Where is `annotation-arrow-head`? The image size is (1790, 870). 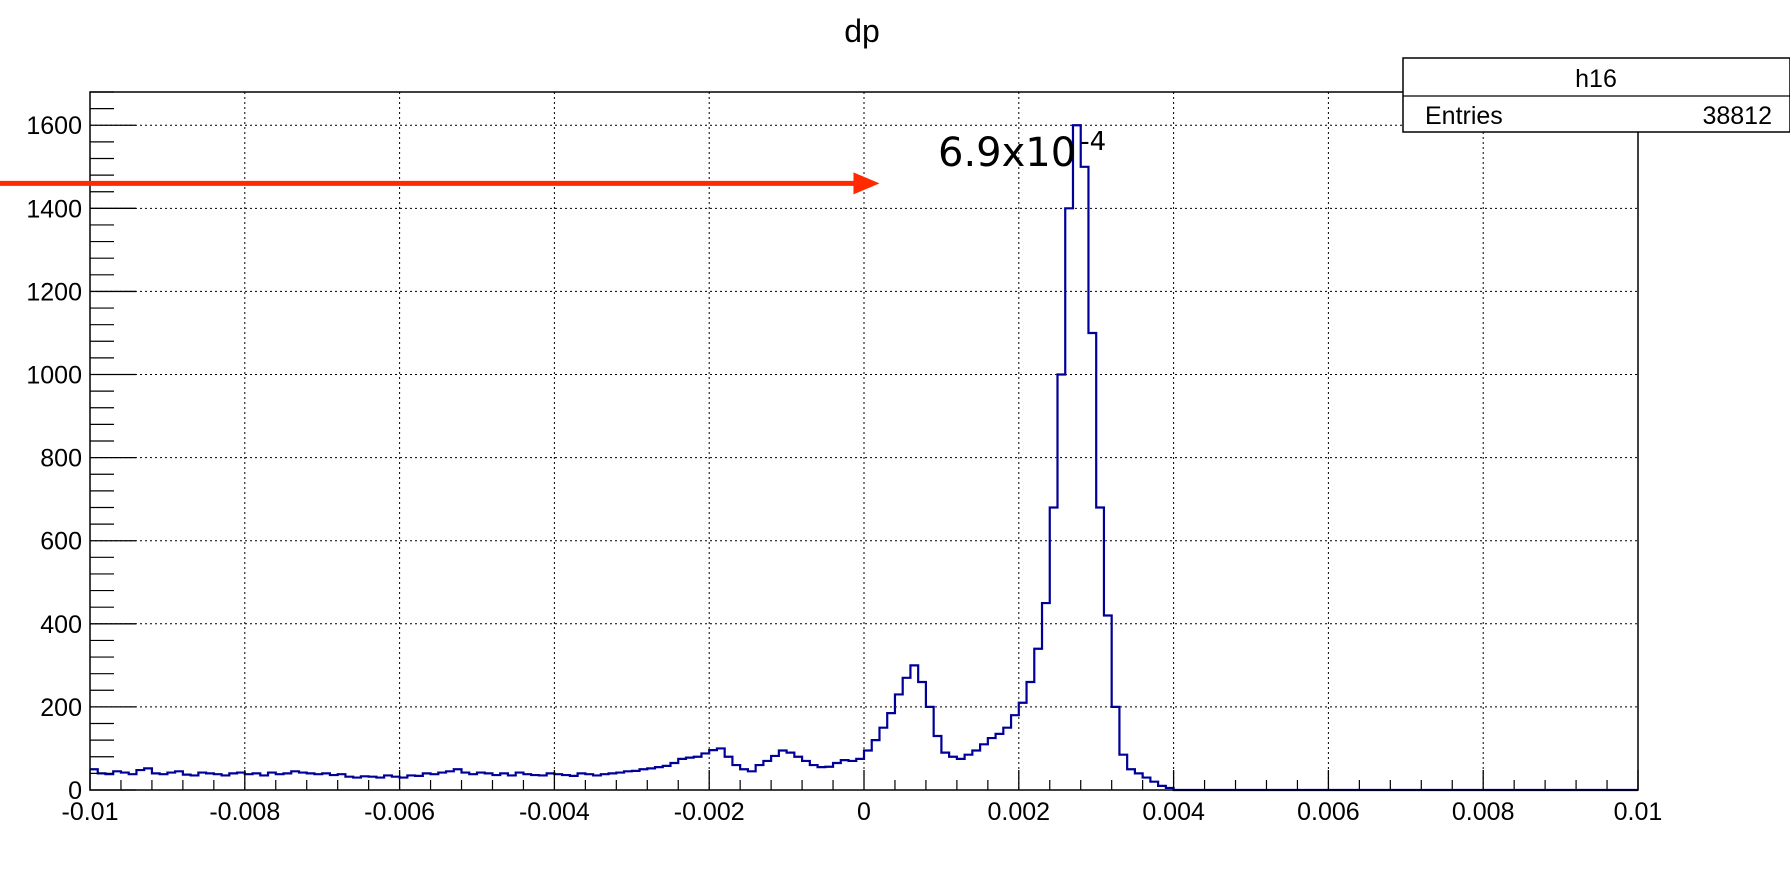 annotation-arrow-head is located at coordinates (866, 183).